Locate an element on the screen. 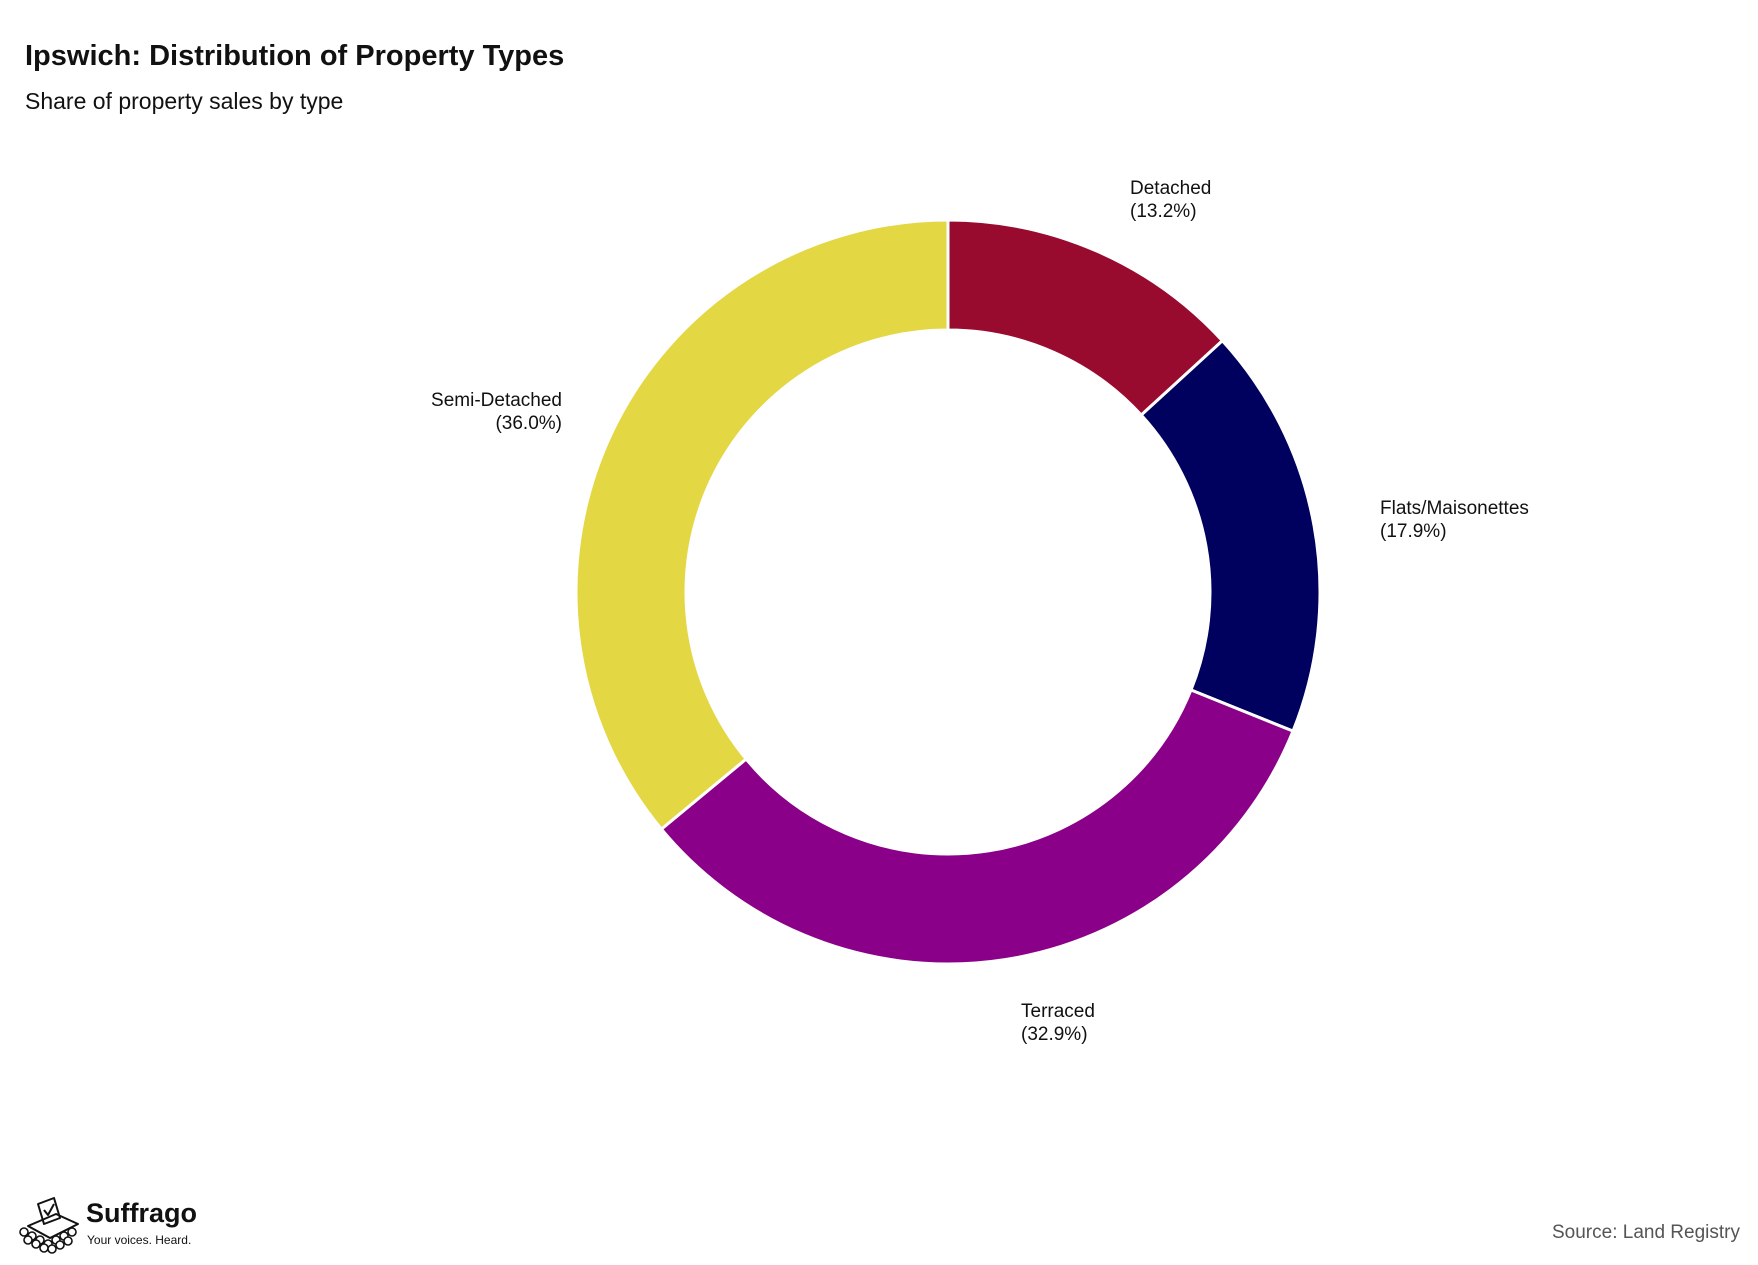 The image size is (1758, 1265). slice-semi-detached is located at coordinates (762, 525).